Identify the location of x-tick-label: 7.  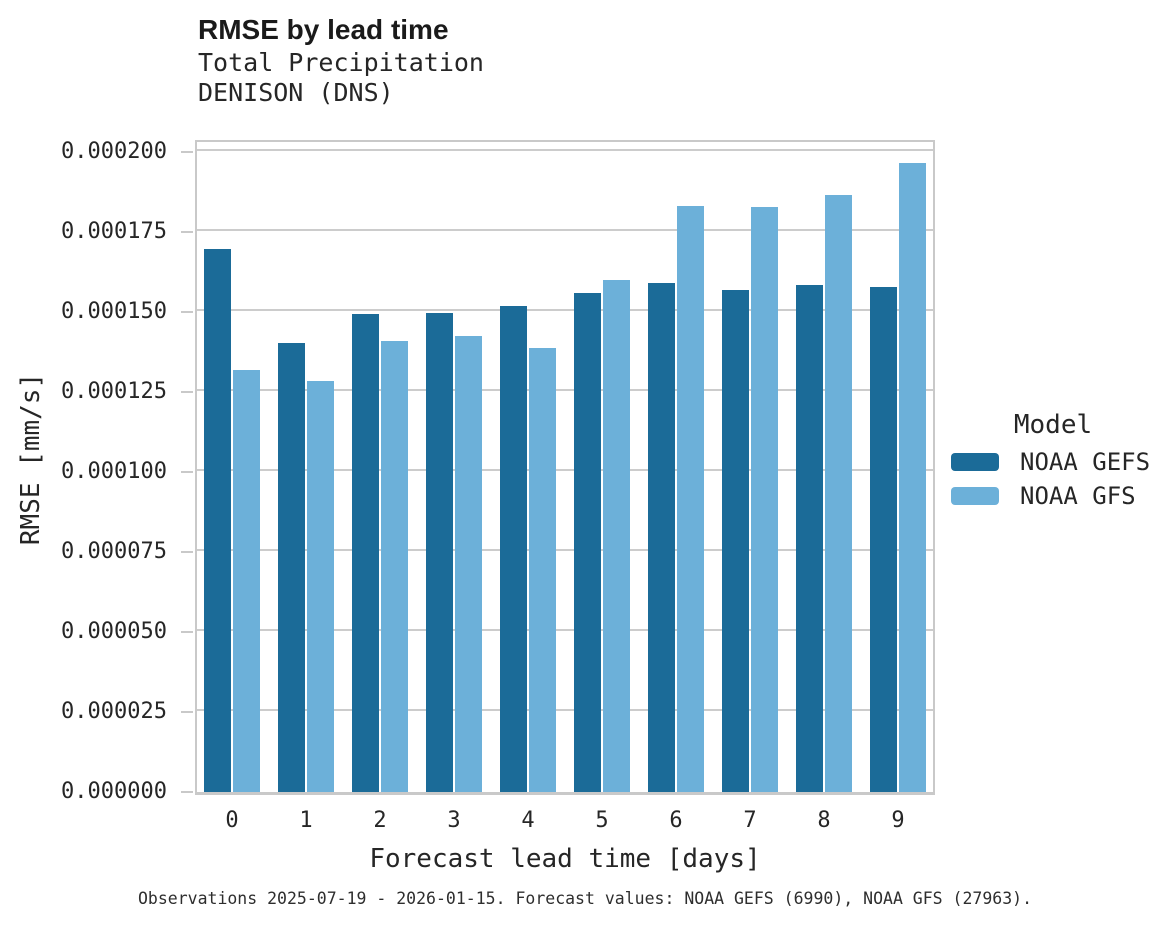
(750, 820).